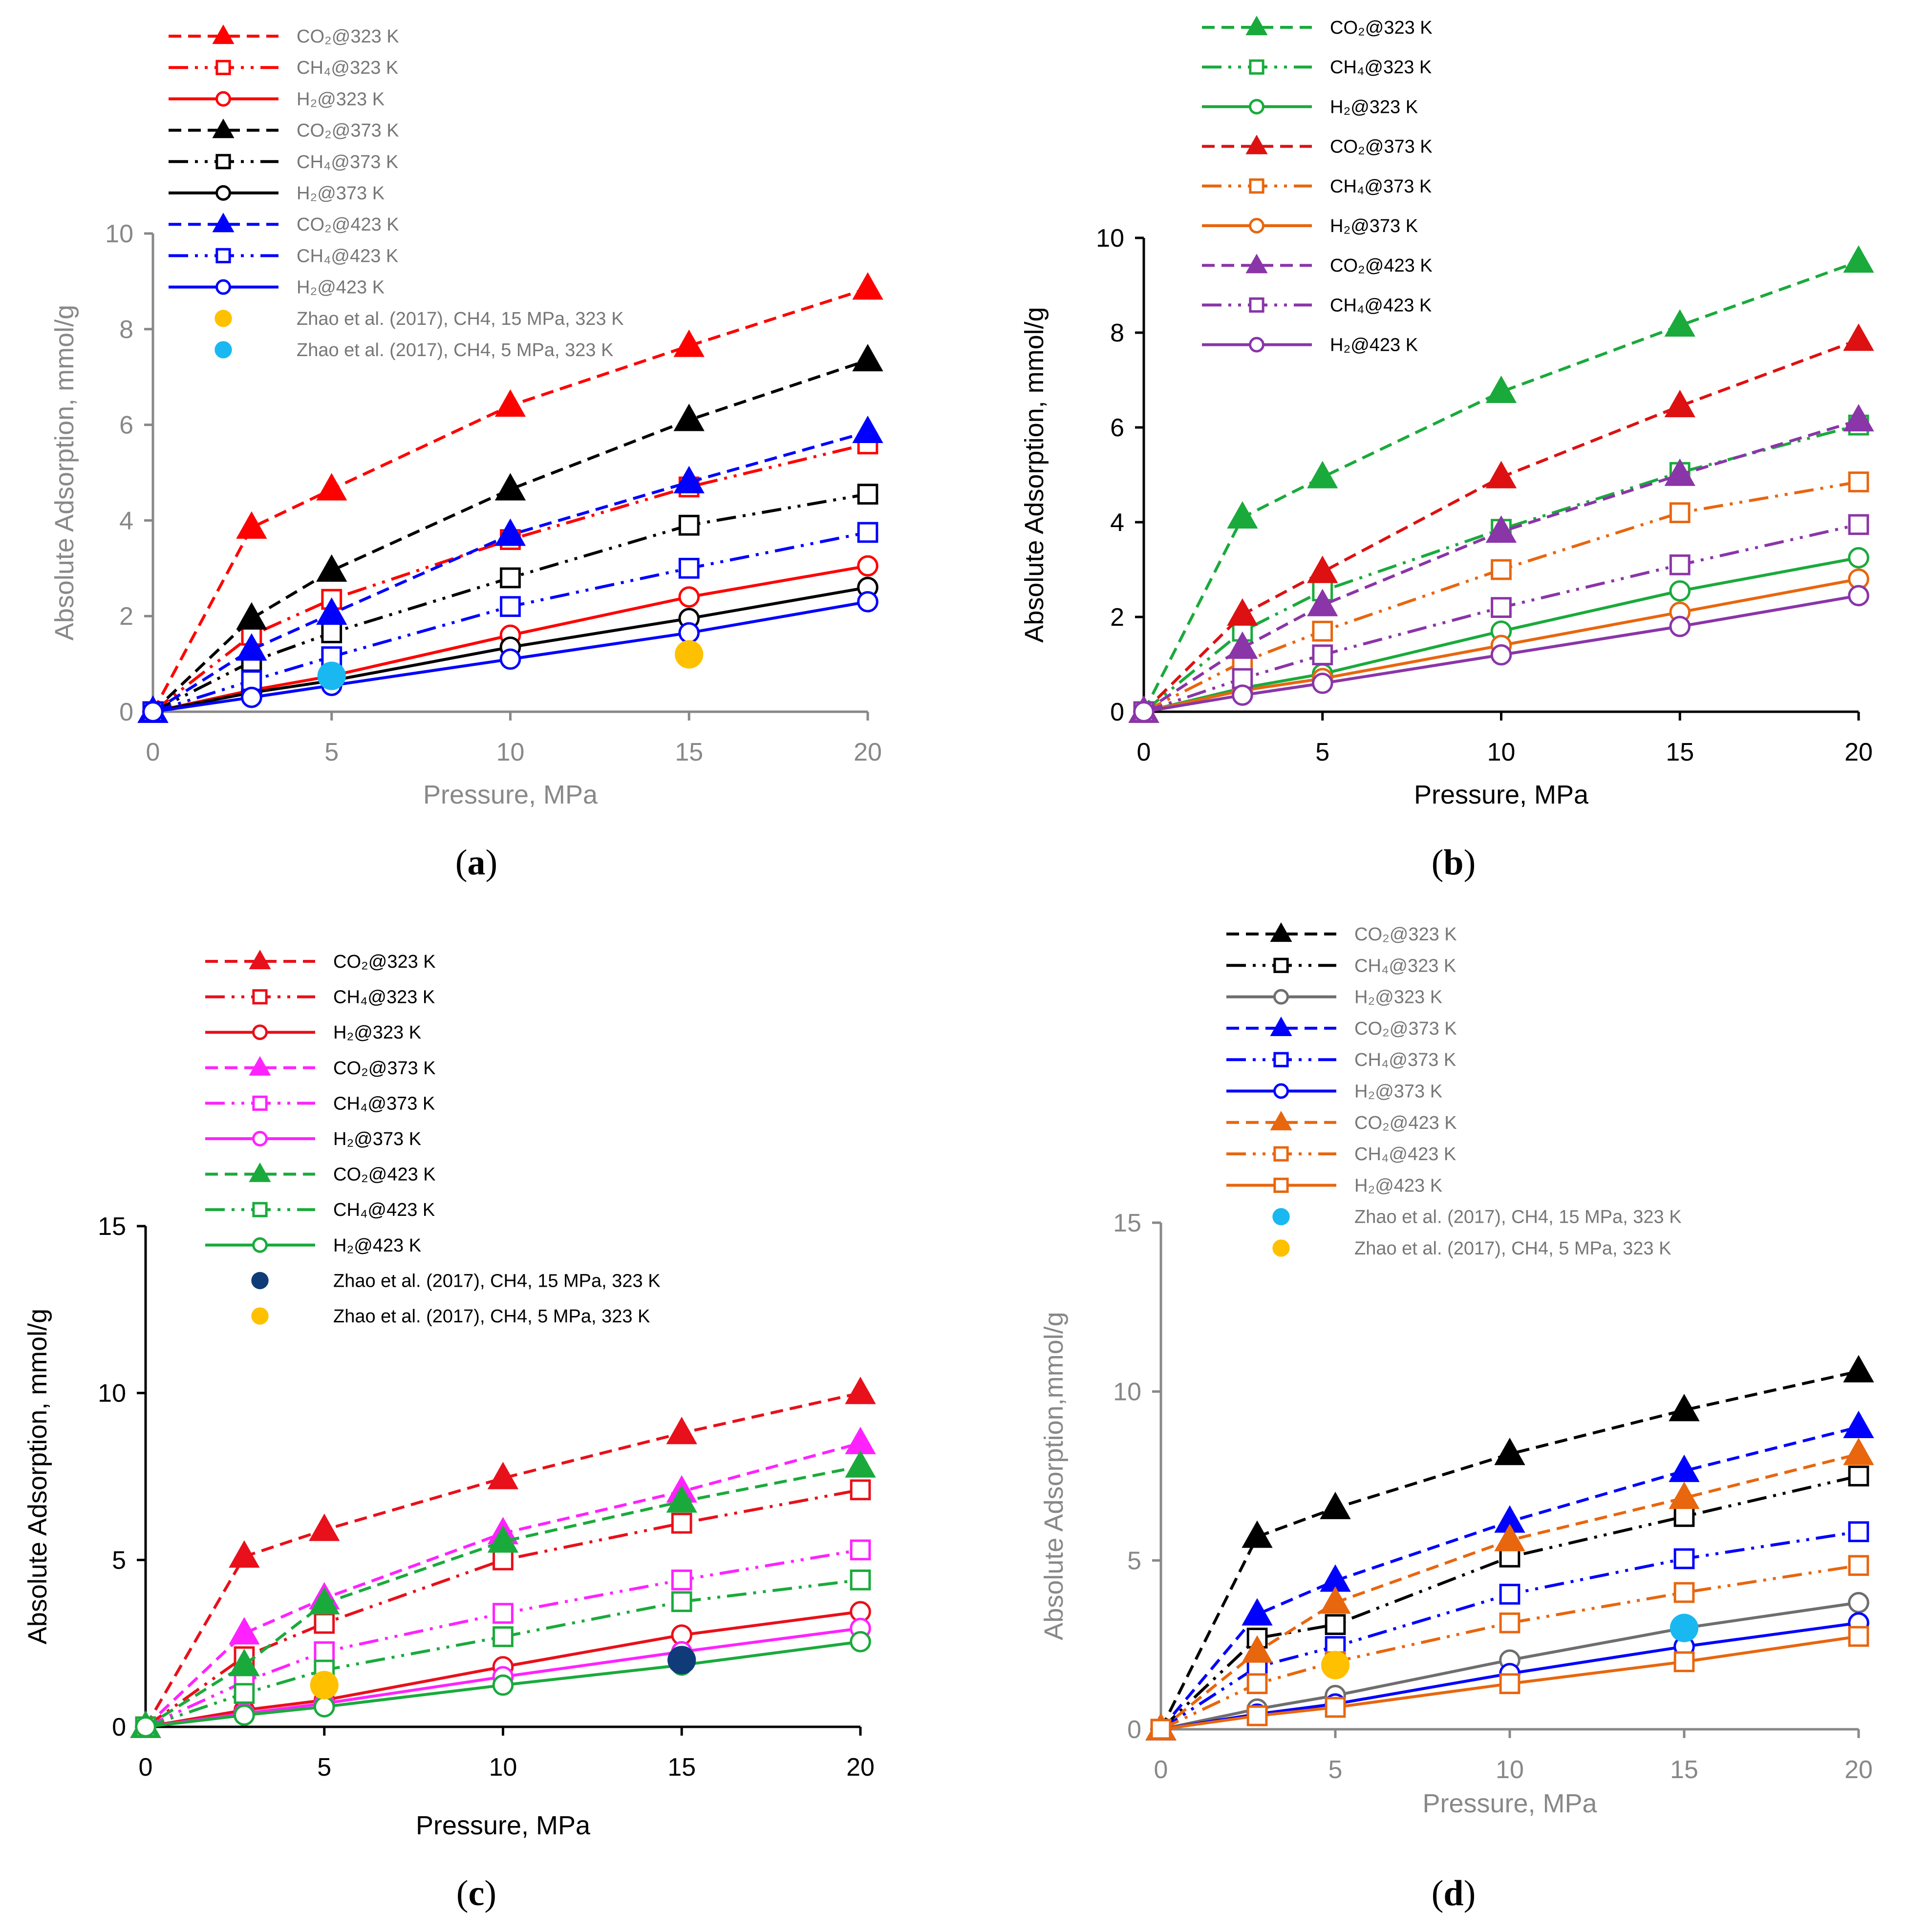 The height and width of the screenshot is (1932, 1906). Describe the element at coordinates (1510, 1770) in the screenshot. I see `x-tick-label: 10` at that location.